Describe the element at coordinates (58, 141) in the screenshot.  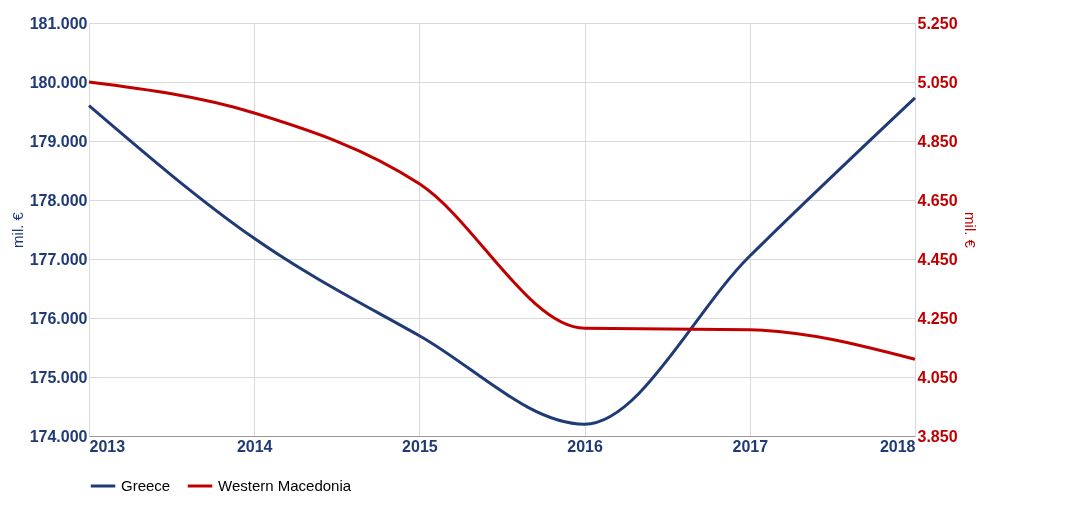
I see `y-tick-label: 179.000` at that location.